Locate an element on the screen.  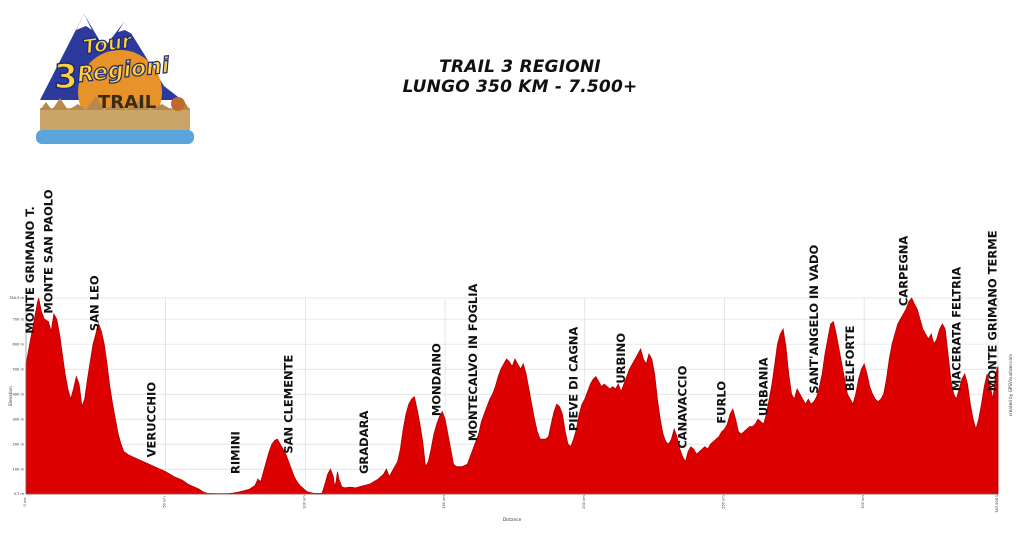
place-label: MONTE SAN PAOLO is located at coordinates (48, 251).